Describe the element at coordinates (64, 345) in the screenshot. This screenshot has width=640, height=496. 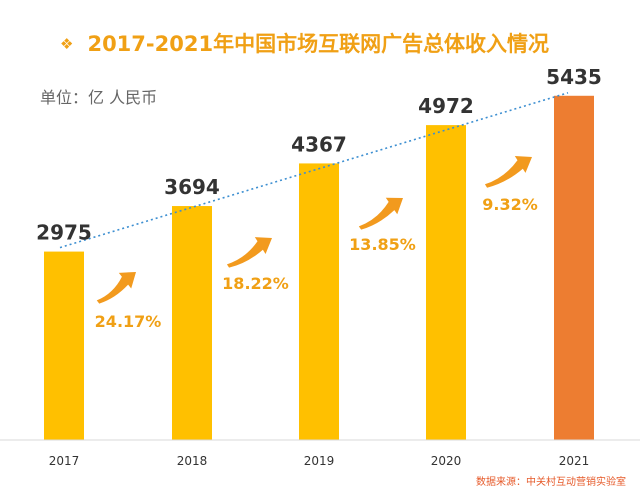
I see `bar-2017` at that location.